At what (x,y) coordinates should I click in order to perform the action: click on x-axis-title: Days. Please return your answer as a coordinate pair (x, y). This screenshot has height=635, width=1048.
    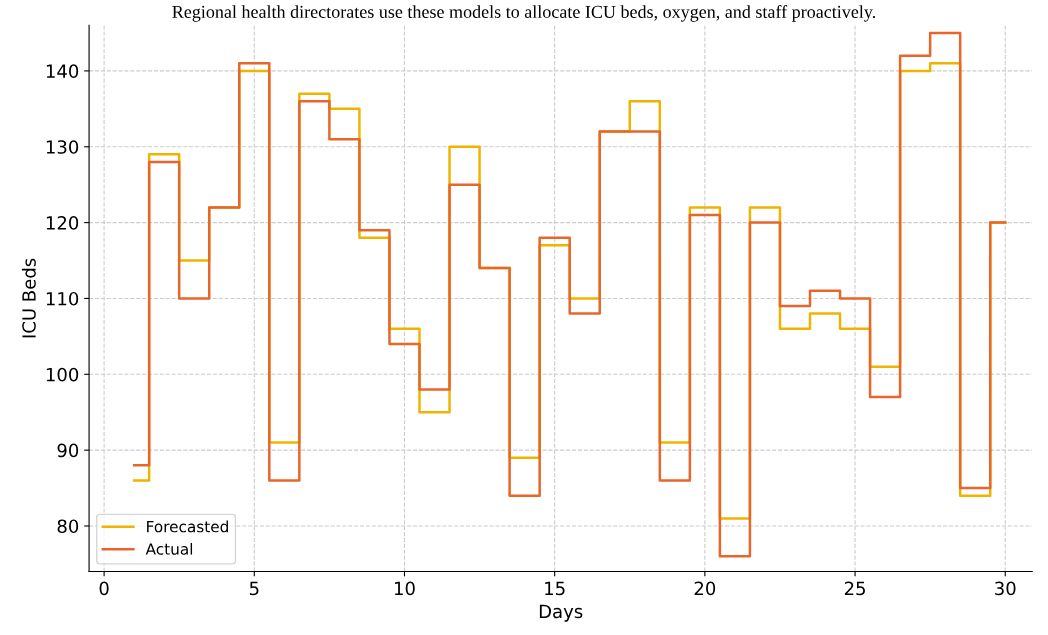
    Looking at the image, I should click on (561, 613).